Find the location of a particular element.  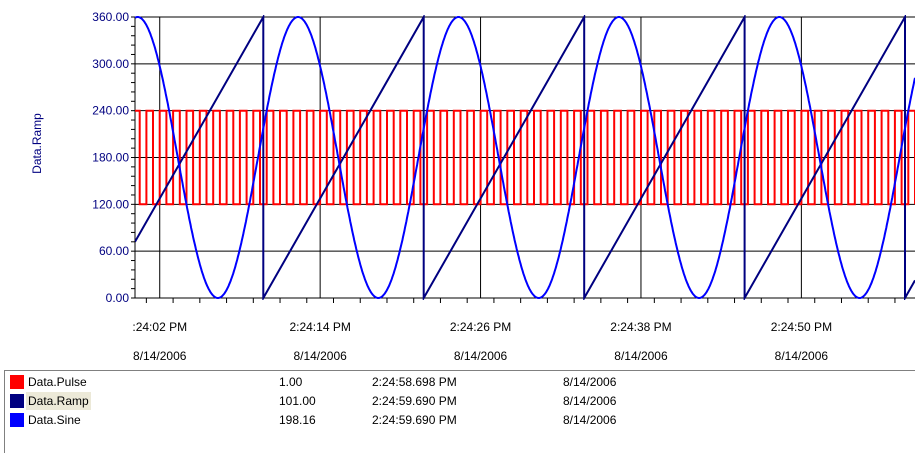

x-tick-time-label: 2:24:26 PM is located at coordinates (480, 327).